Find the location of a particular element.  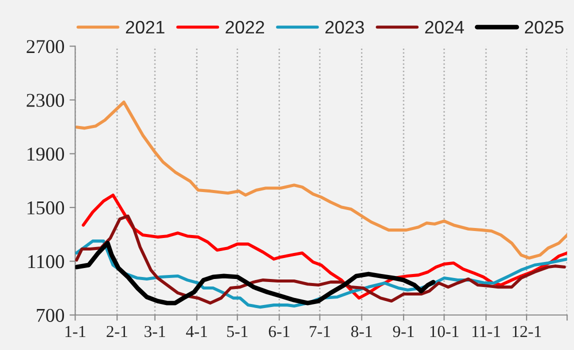

x-tick-label: 12-1 is located at coordinates (526, 331).